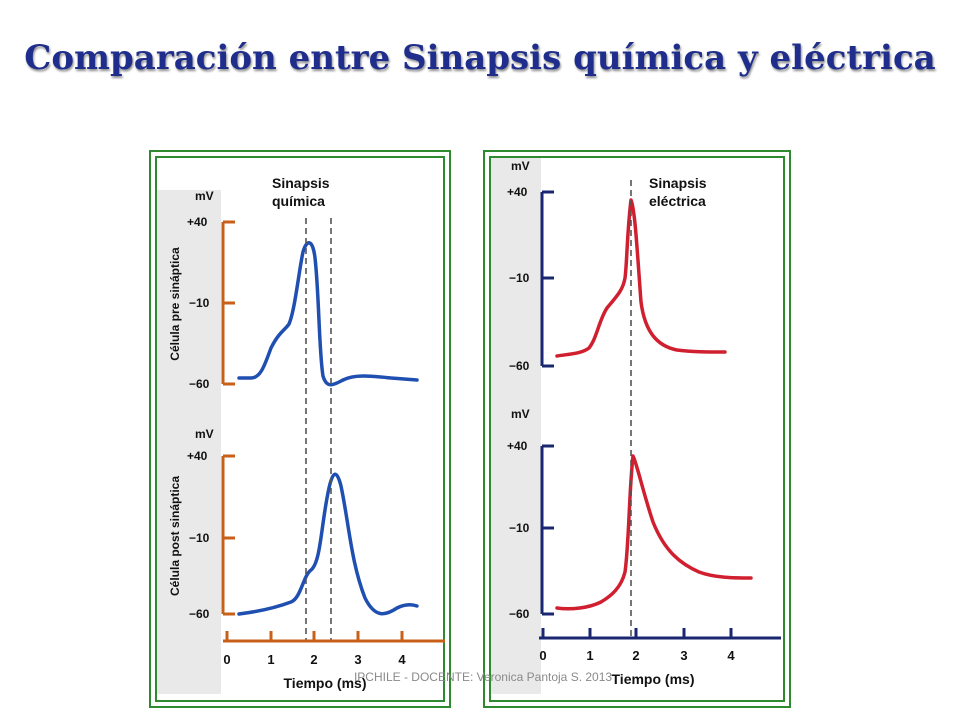 This screenshot has width=960, height=720. What do you see at coordinates (175, 304) in the screenshot?
I see `pre-ylabel: Célula pre sináptica` at bounding box center [175, 304].